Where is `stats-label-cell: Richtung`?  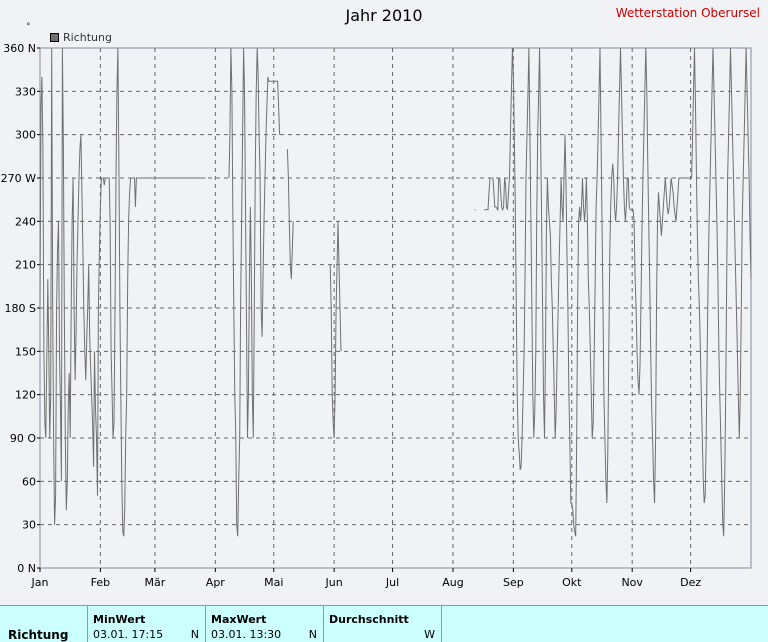
stats-label-cell: Richtung is located at coordinates (44, 624).